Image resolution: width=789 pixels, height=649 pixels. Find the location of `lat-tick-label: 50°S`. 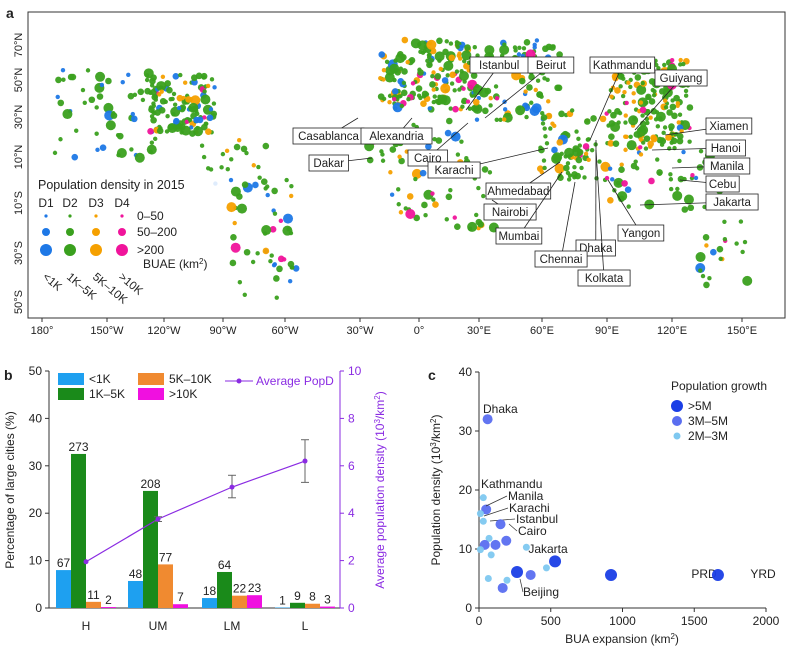

lat-tick-label: 50°S is located at coordinates (19, 302).